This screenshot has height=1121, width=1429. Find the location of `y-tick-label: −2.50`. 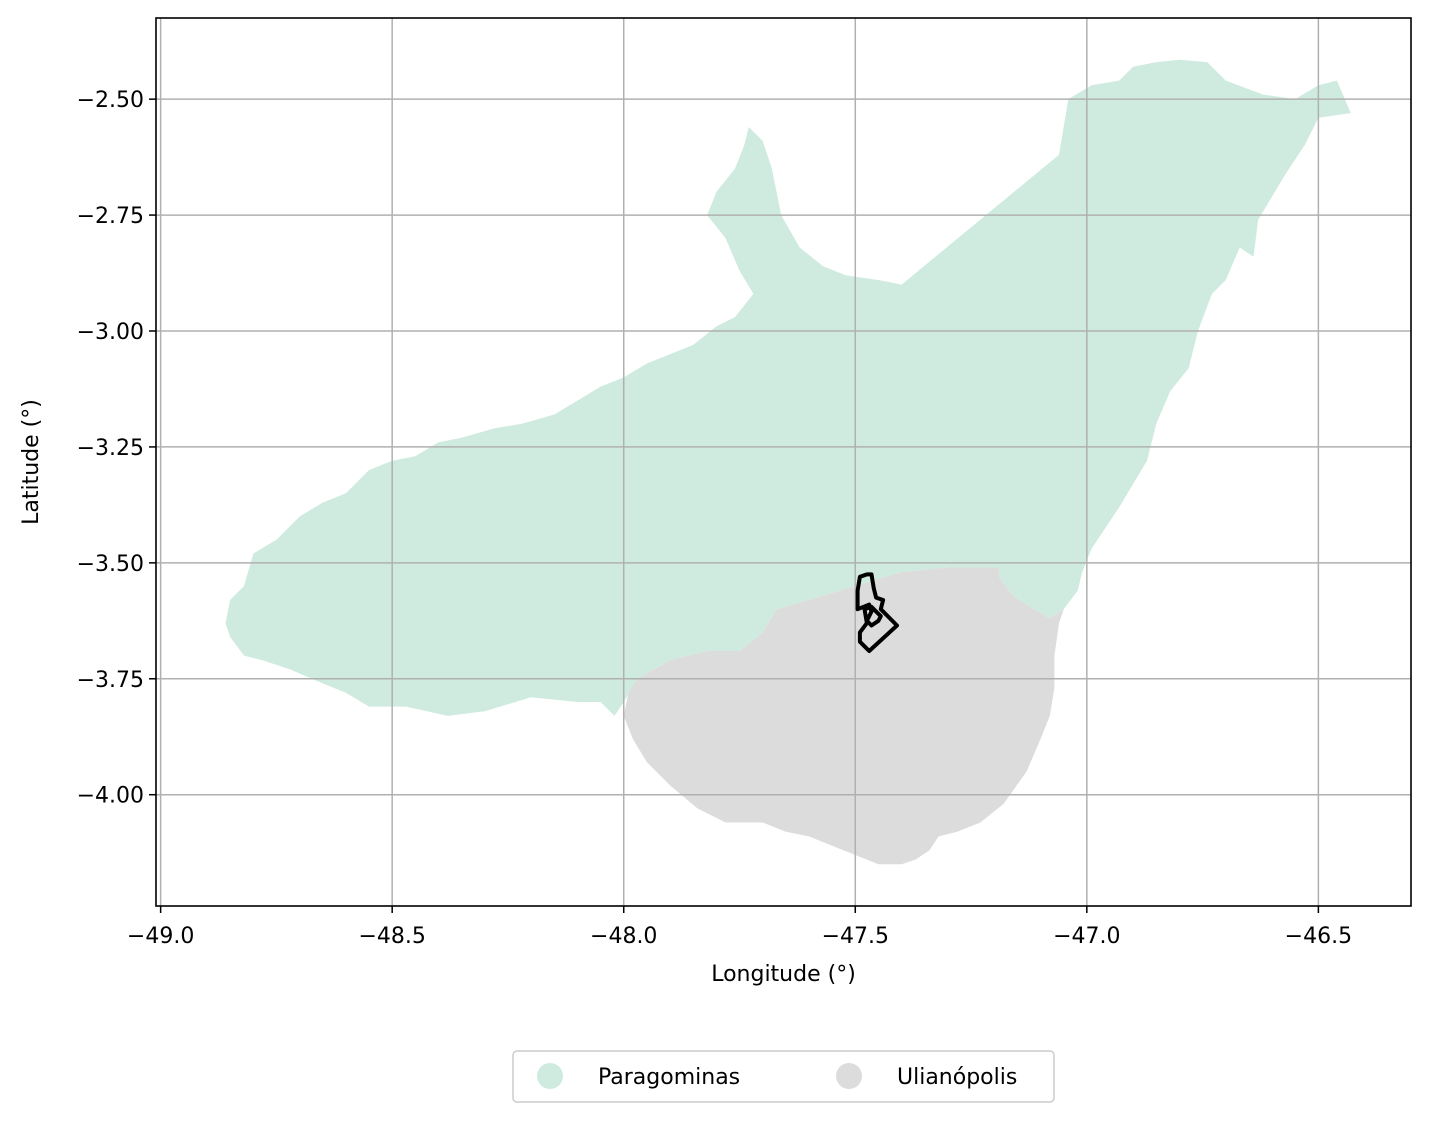

y-tick-label: −2.50 is located at coordinates (110, 100).